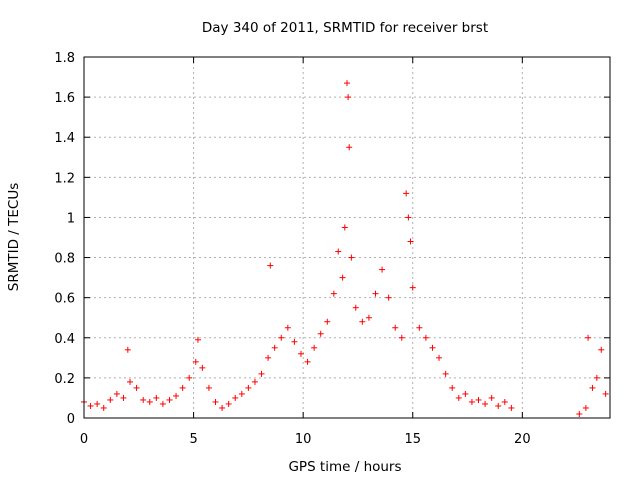 This screenshot has height=480, width=640. Describe the element at coordinates (64, 138) in the screenshot. I see `y-tick-label: 1.4` at that location.